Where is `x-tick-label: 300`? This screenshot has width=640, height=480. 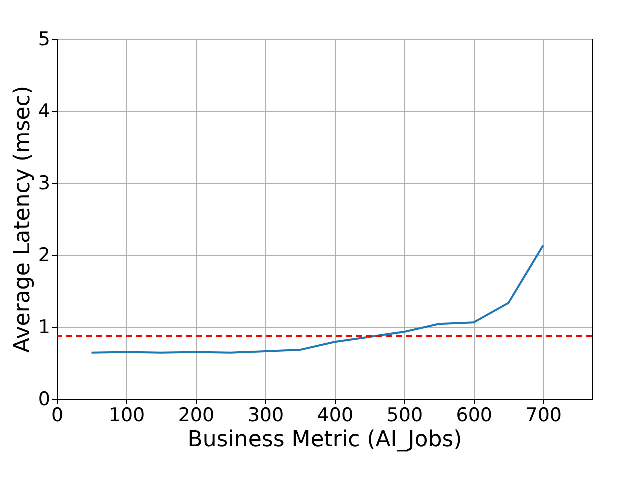
x-tick-label: 300 is located at coordinates (266, 415).